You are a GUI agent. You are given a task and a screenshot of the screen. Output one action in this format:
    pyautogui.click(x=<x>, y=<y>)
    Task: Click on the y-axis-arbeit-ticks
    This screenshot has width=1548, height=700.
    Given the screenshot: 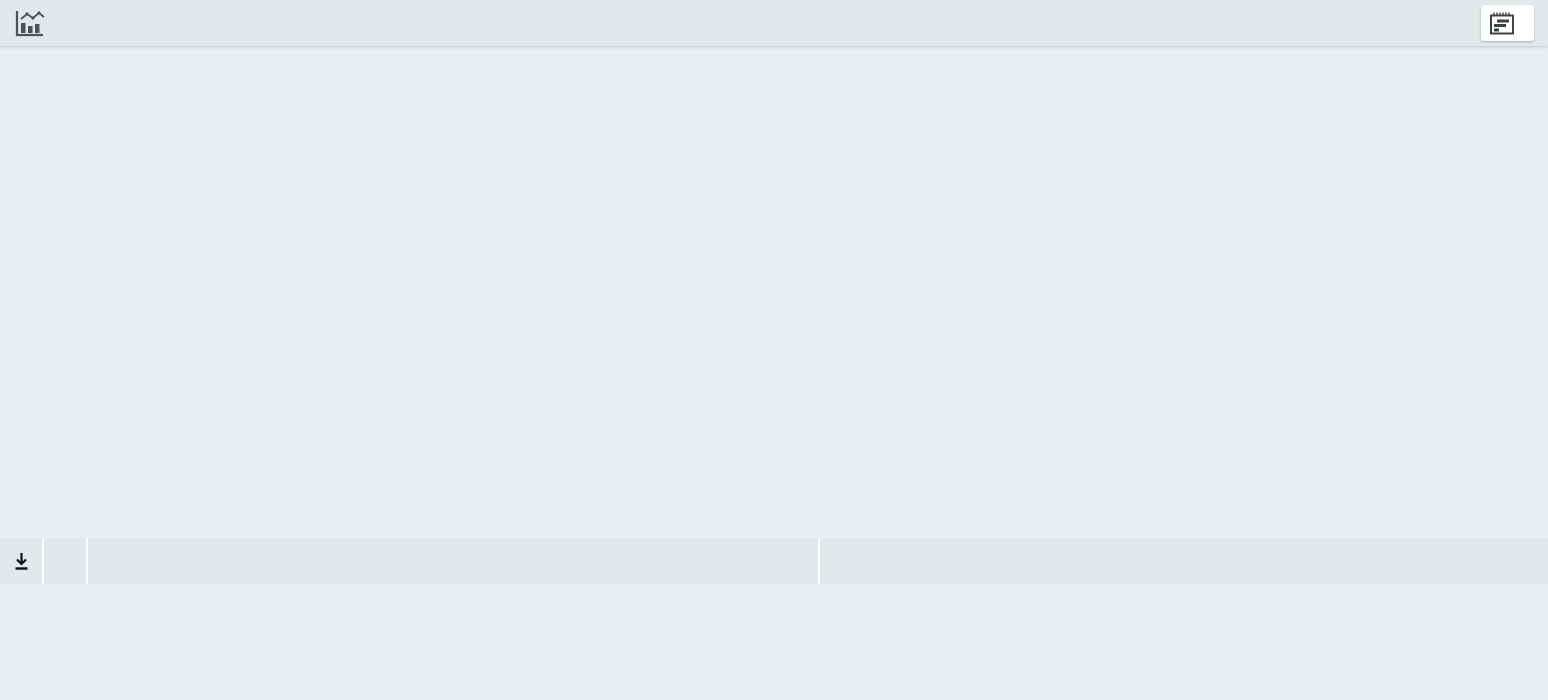 What is the action you would take?
    pyautogui.click(x=1498, y=255)
    